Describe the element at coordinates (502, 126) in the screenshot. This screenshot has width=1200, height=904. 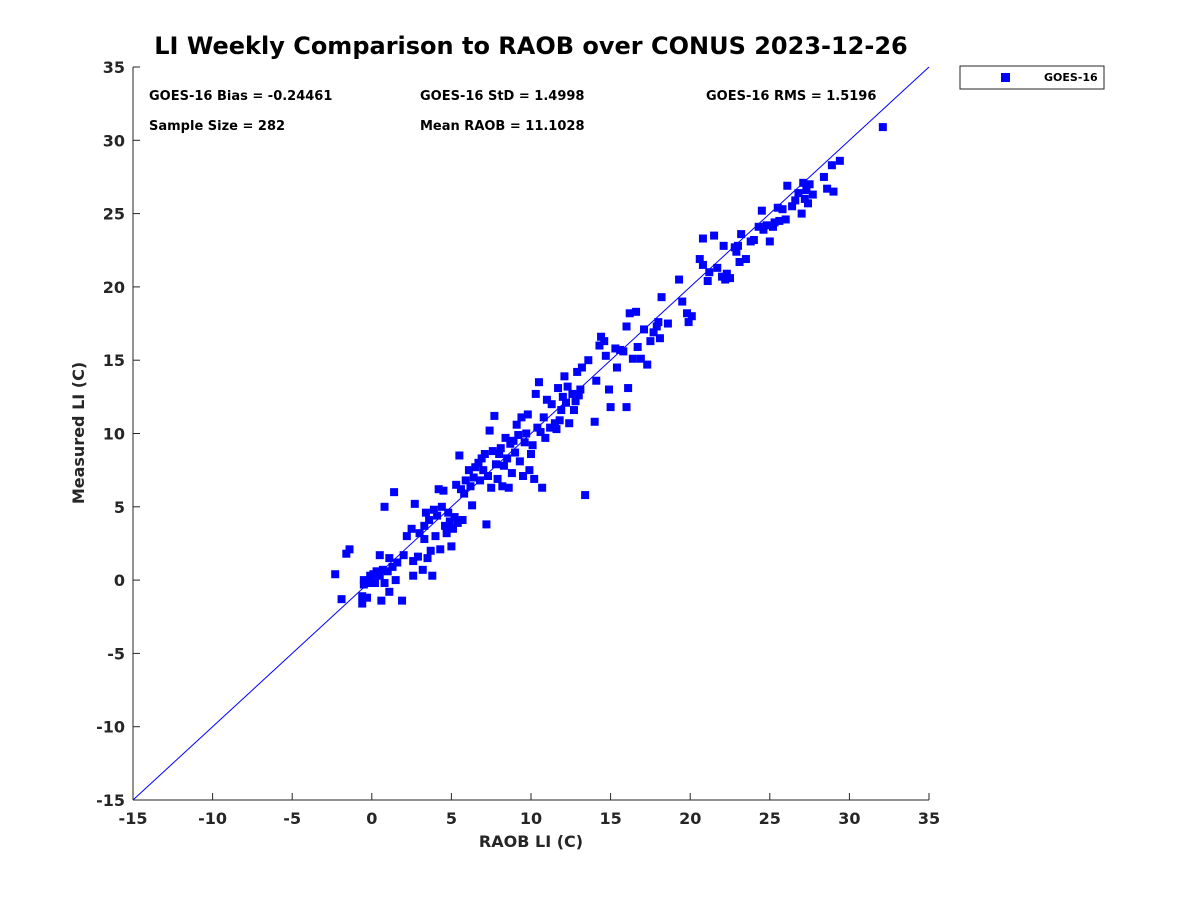
I see `stat-mean-raob: Mean RAOB = 11.1028` at that location.